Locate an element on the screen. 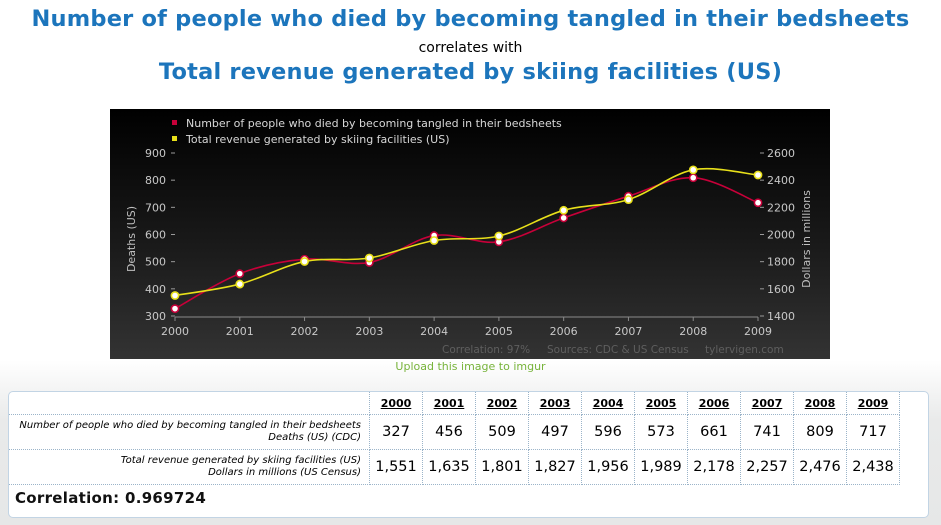 This screenshot has width=941, height=525. y-axis-right-label: Dollars in millions is located at coordinates (806, 239).